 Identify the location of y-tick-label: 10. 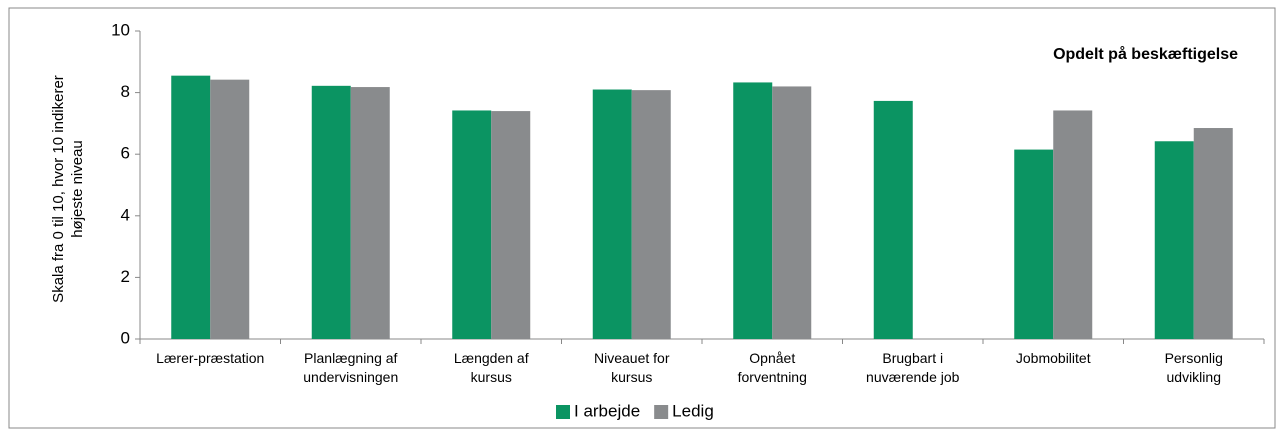
(120, 29).